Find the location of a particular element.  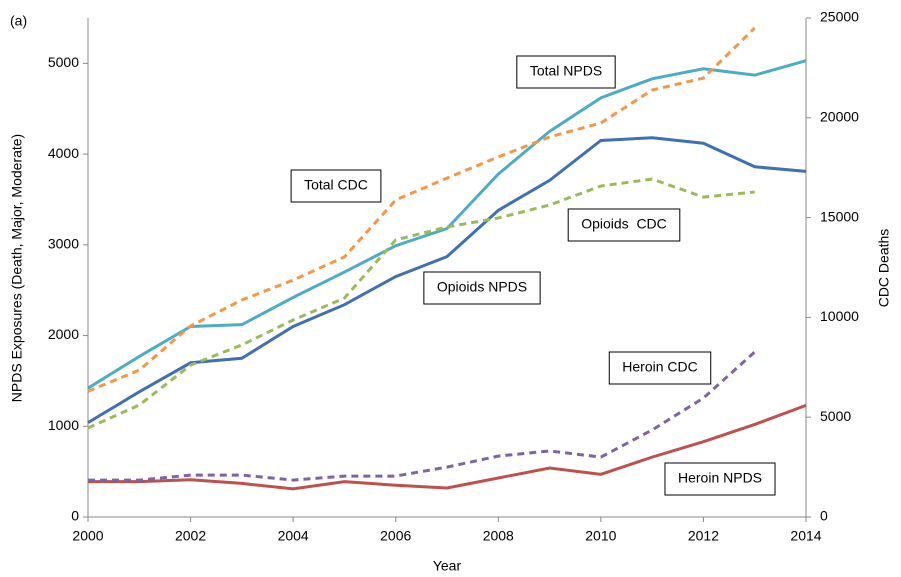

legend-label: Heroin CDC is located at coordinates (659, 367).